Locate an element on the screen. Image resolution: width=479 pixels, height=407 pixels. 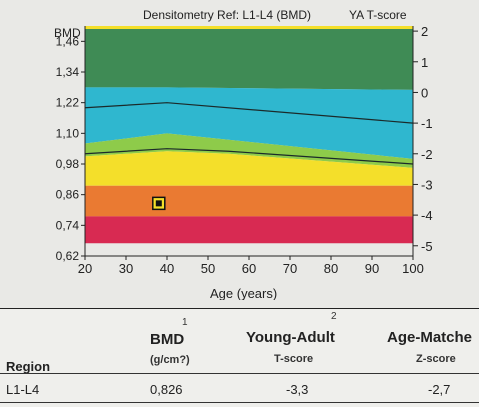
t-score-value: -3,3 is located at coordinates (297, 389).